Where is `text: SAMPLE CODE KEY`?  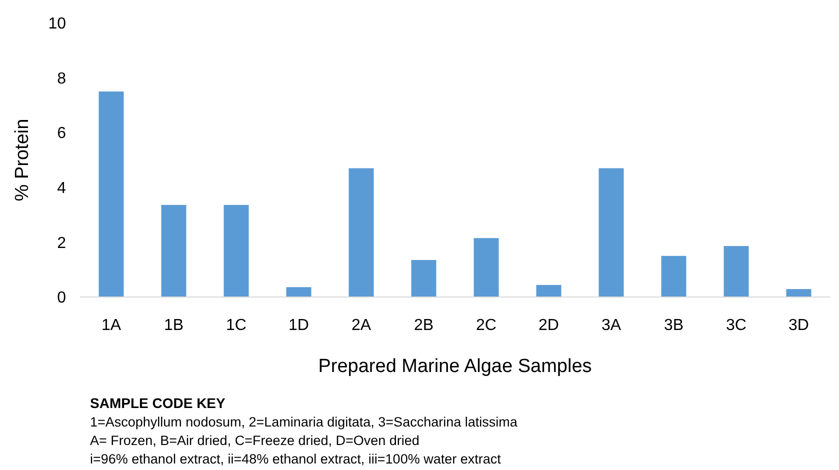 text: SAMPLE CODE KEY is located at coordinates (158, 403).